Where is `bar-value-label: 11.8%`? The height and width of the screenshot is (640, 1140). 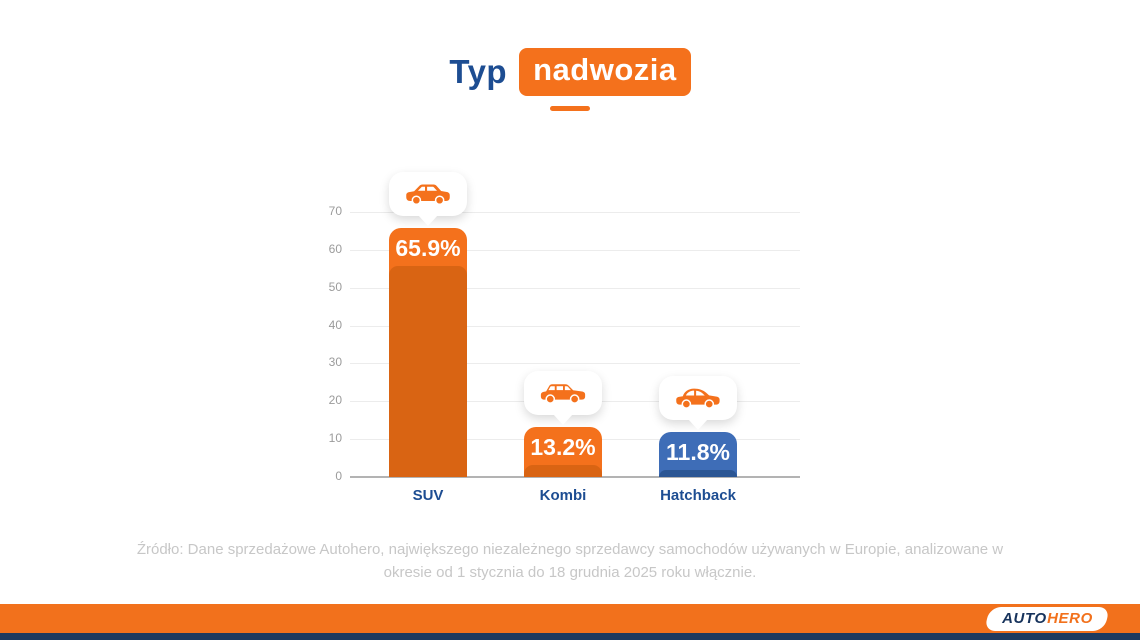 bar-value-label: 11.8% is located at coordinates (698, 452).